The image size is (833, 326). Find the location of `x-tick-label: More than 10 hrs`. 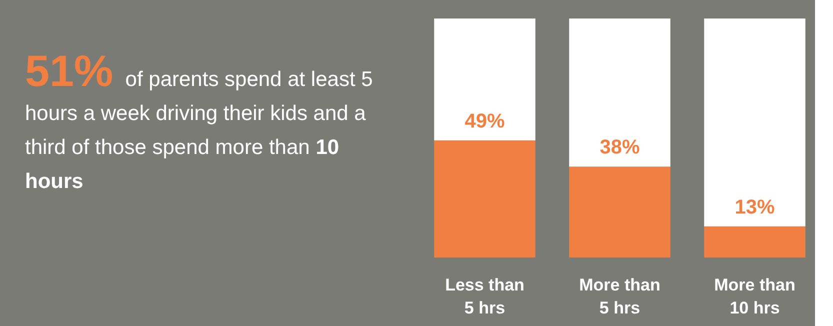

x-tick-label: More than 10 hrs is located at coordinates (755, 297).